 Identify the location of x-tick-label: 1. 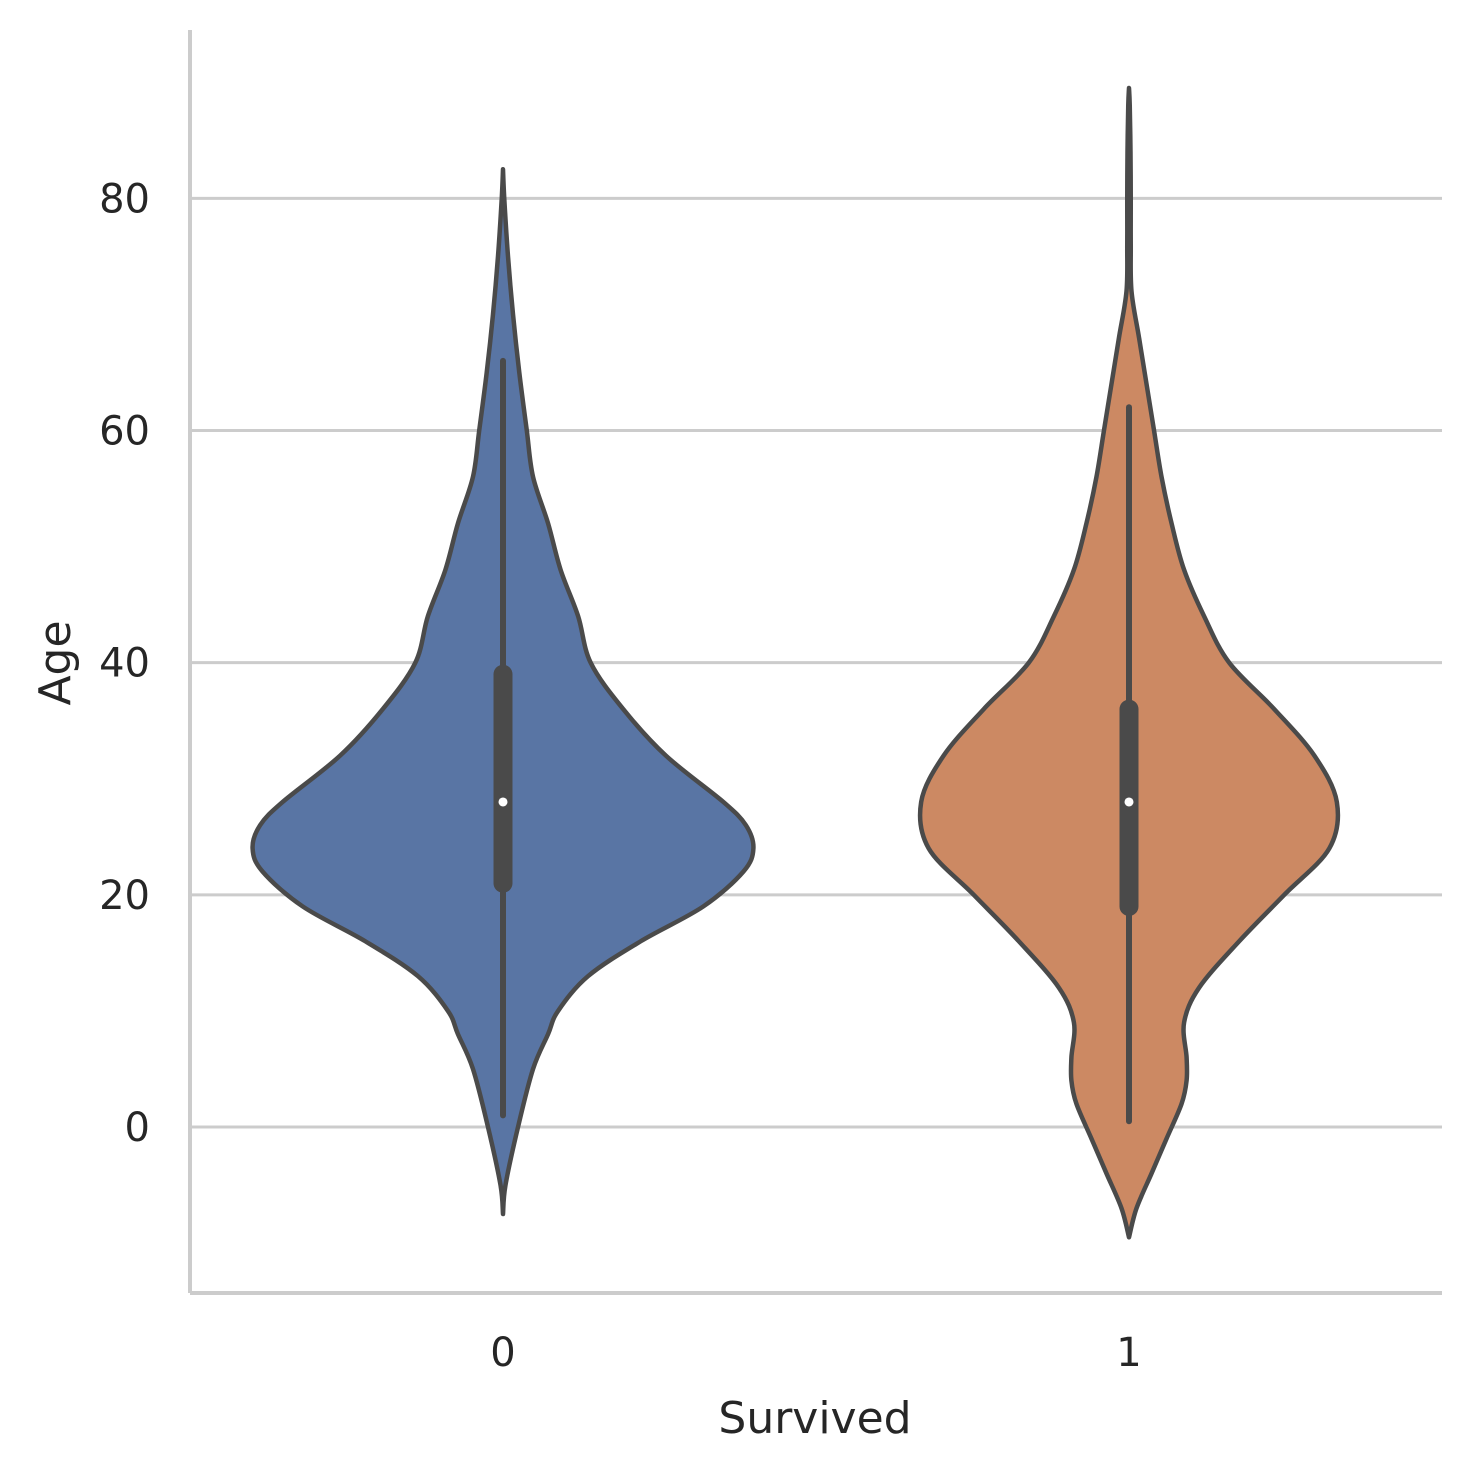
(1128, 1353).